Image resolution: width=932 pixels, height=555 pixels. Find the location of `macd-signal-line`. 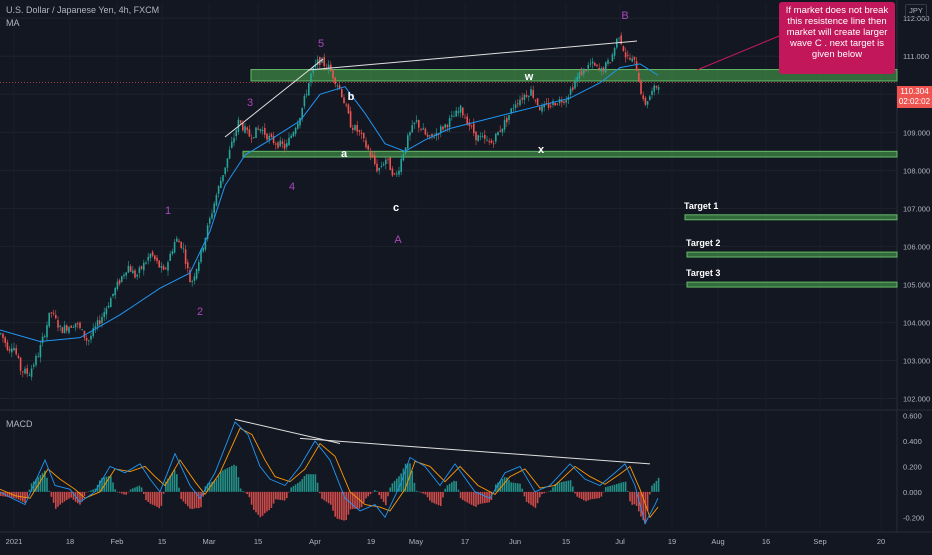

macd-signal-line is located at coordinates (329, 473).